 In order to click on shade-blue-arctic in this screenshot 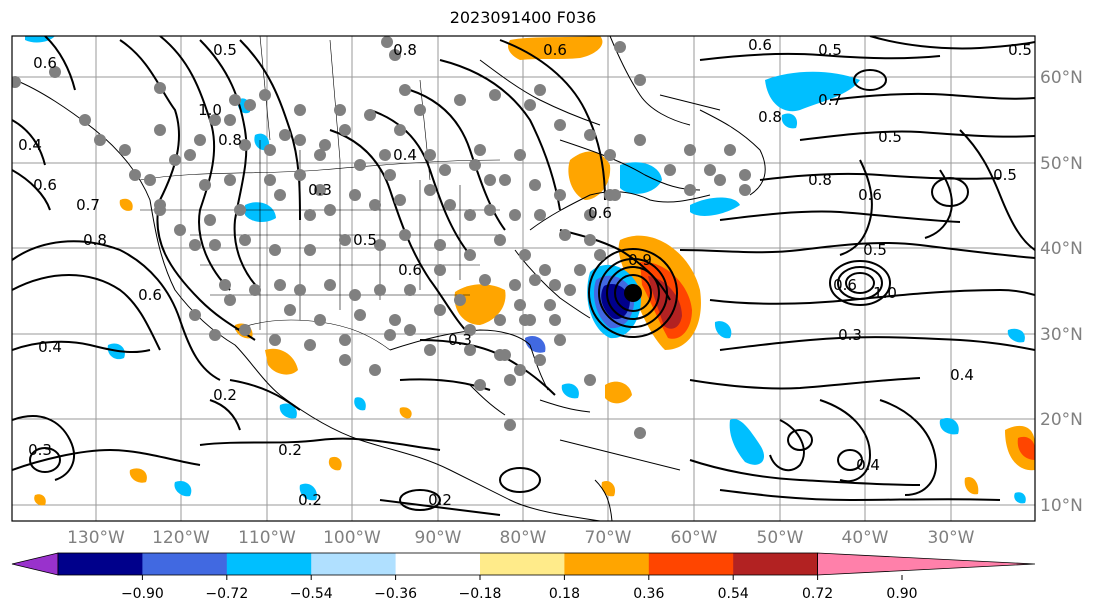, I will do `click(812, 91)`.